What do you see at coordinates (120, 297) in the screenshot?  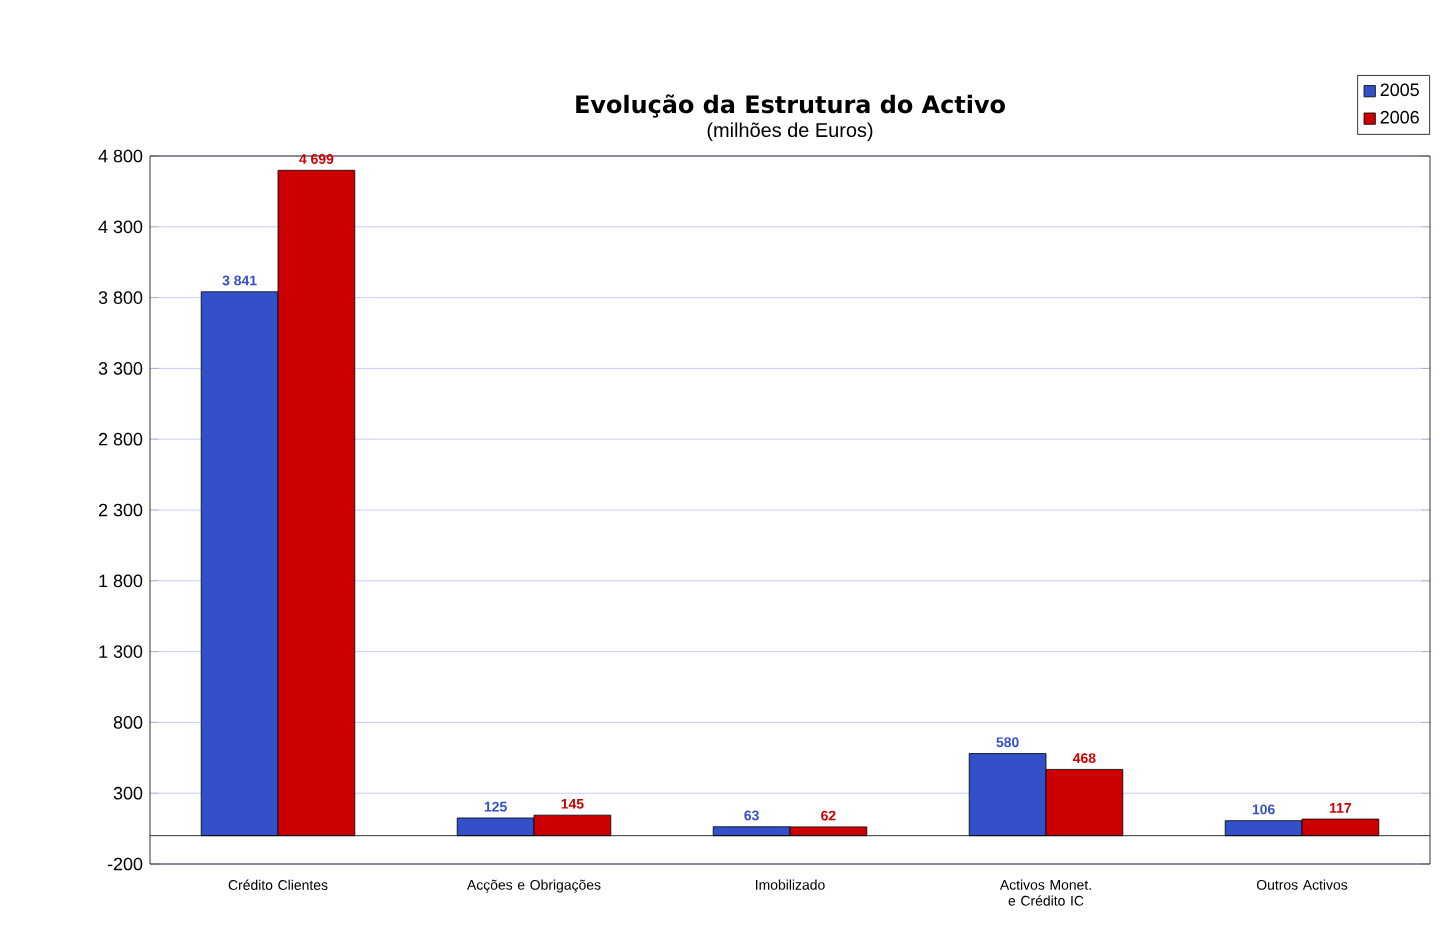 I see `y-tick-label: 3 800` at bounding box center [120, 297].